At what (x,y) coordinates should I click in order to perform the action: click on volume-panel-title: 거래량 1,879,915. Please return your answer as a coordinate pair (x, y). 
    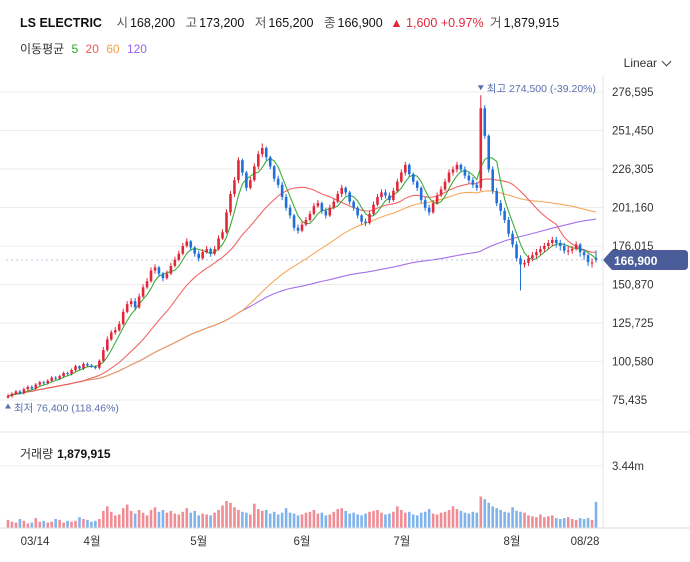
    Looking at the image, I should click on (65, 453).